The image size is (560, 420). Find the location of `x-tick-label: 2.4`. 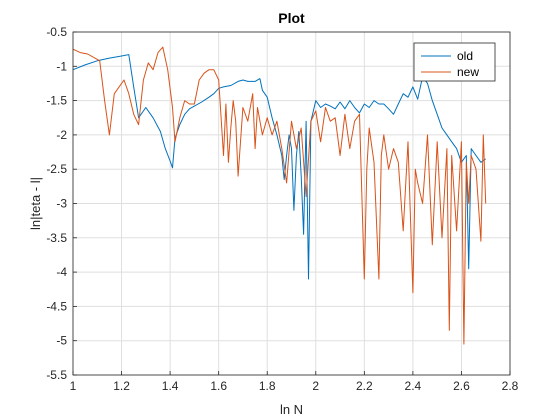

x-tick-label: 2.4 is located at coordinates (413, 386).